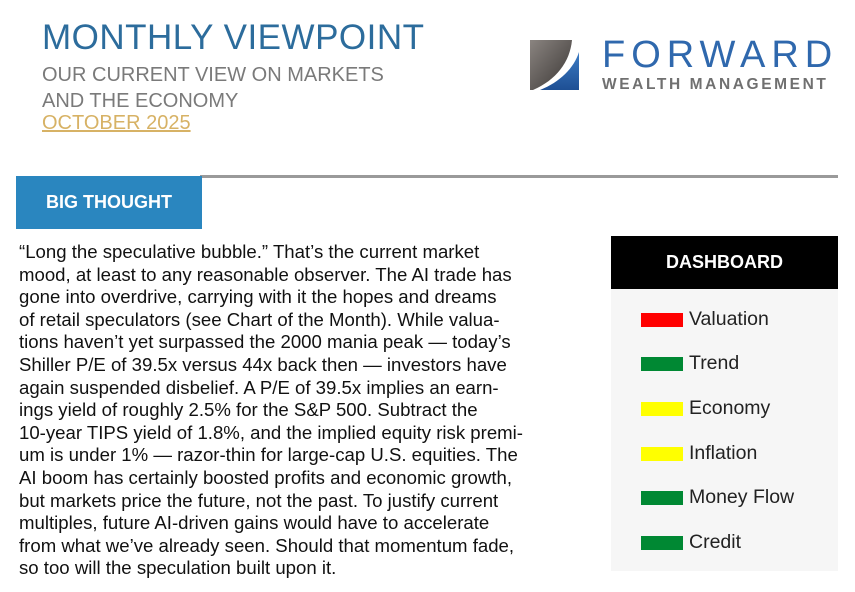  I want to click on logo-mark-icon, so click(554, 65).